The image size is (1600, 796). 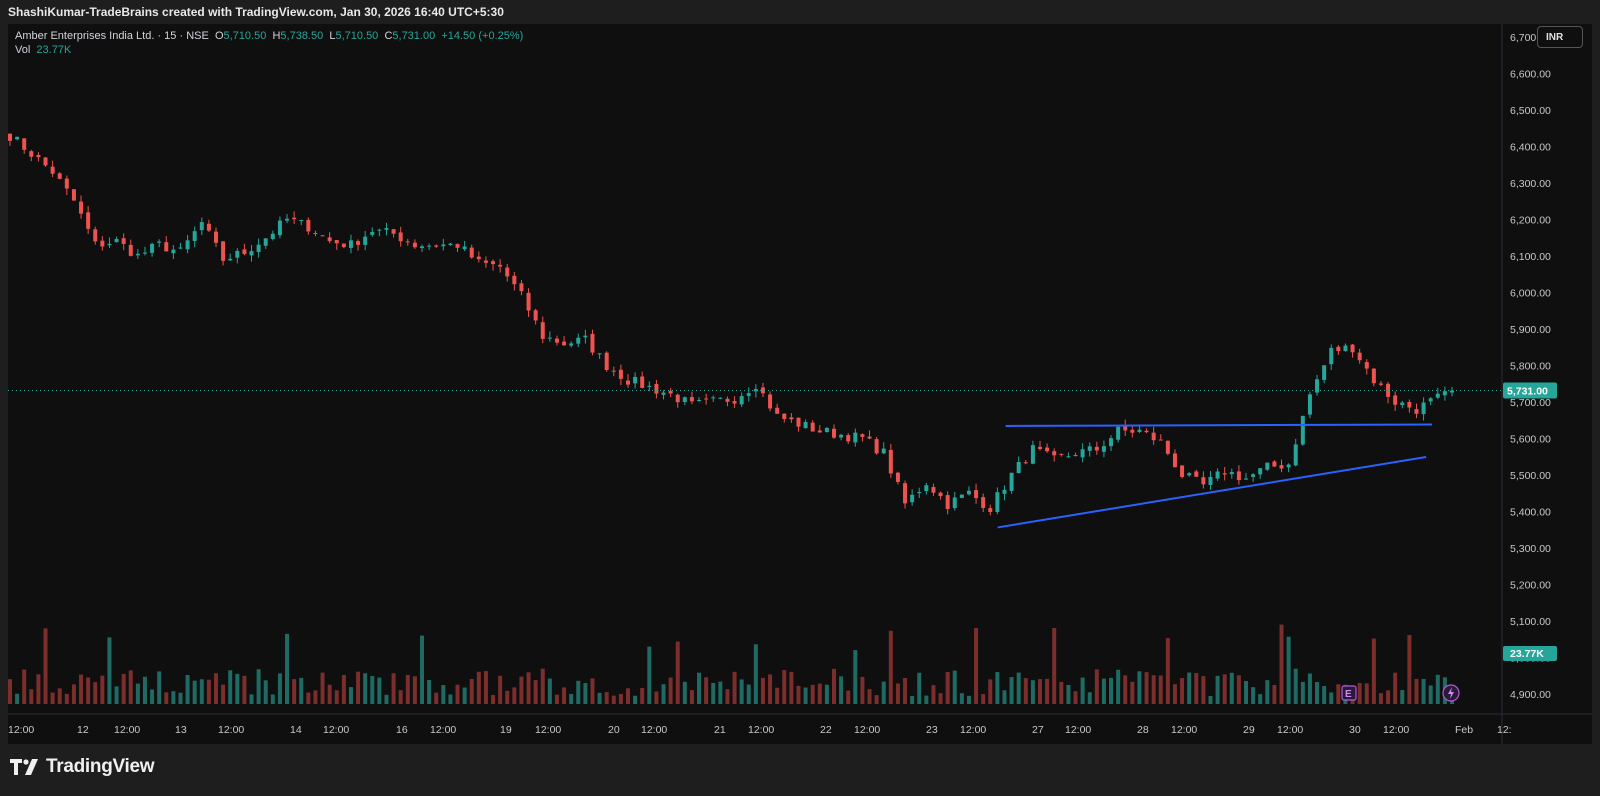 I want to click on symbol-name: Amber Enterprises India Ltd. · 15 · NSE, so click(x=112, y=36).